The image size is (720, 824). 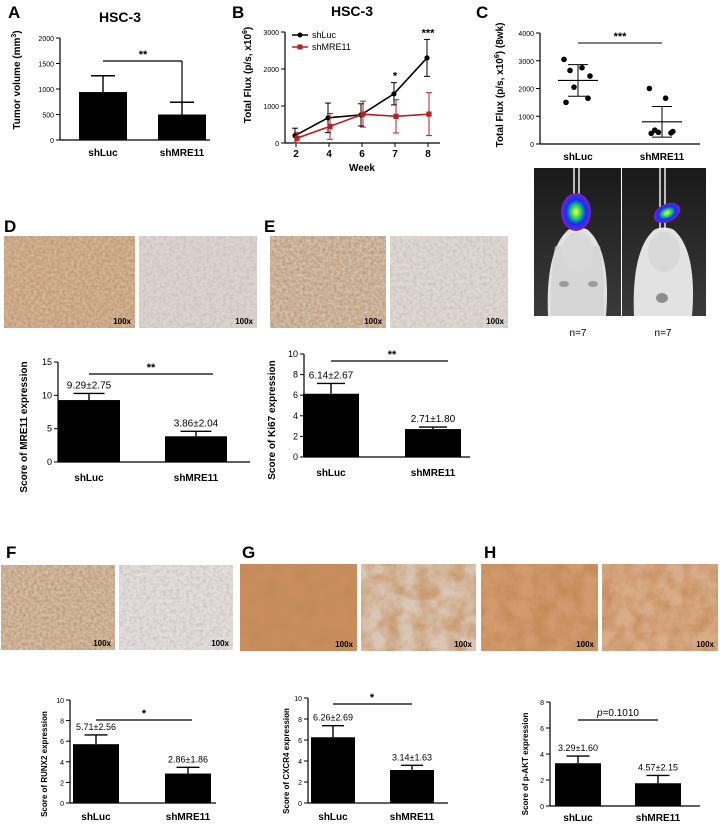 I want to click on histology-e-mag-1: 100x, so click(x=495, y=321).